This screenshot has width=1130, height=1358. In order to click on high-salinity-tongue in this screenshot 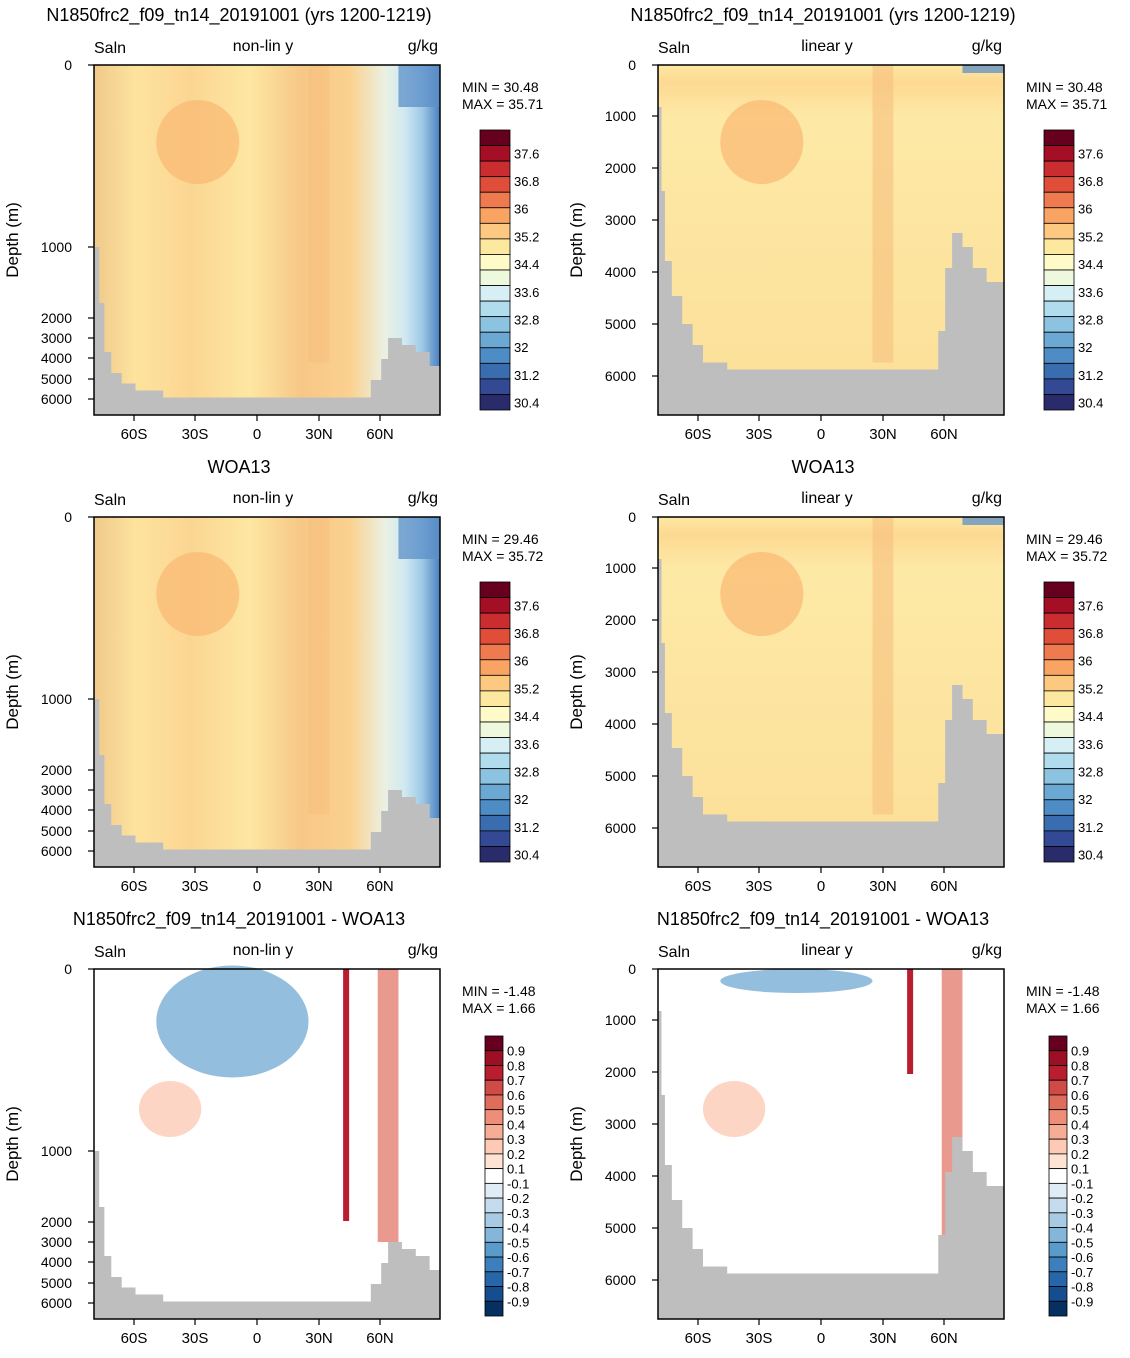, I will do `click(319, 214)`.